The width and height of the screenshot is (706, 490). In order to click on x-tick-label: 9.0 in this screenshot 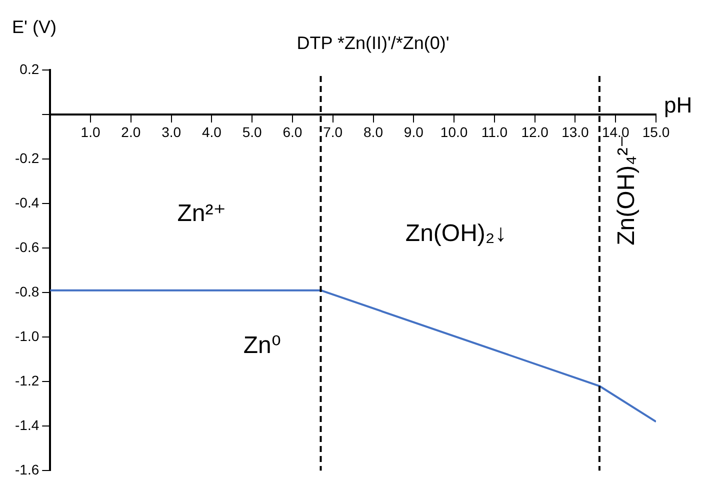, I will do `click(414, 132)`.